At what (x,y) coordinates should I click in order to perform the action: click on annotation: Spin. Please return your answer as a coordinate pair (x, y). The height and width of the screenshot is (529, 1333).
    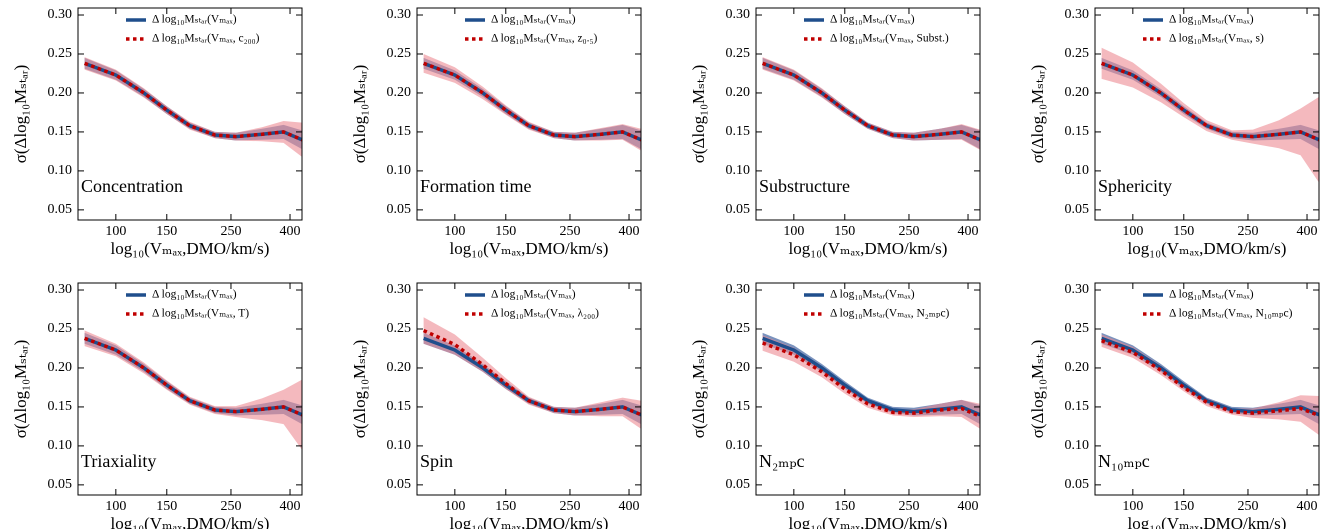
    Looking at the image, I should click on (436, 461).